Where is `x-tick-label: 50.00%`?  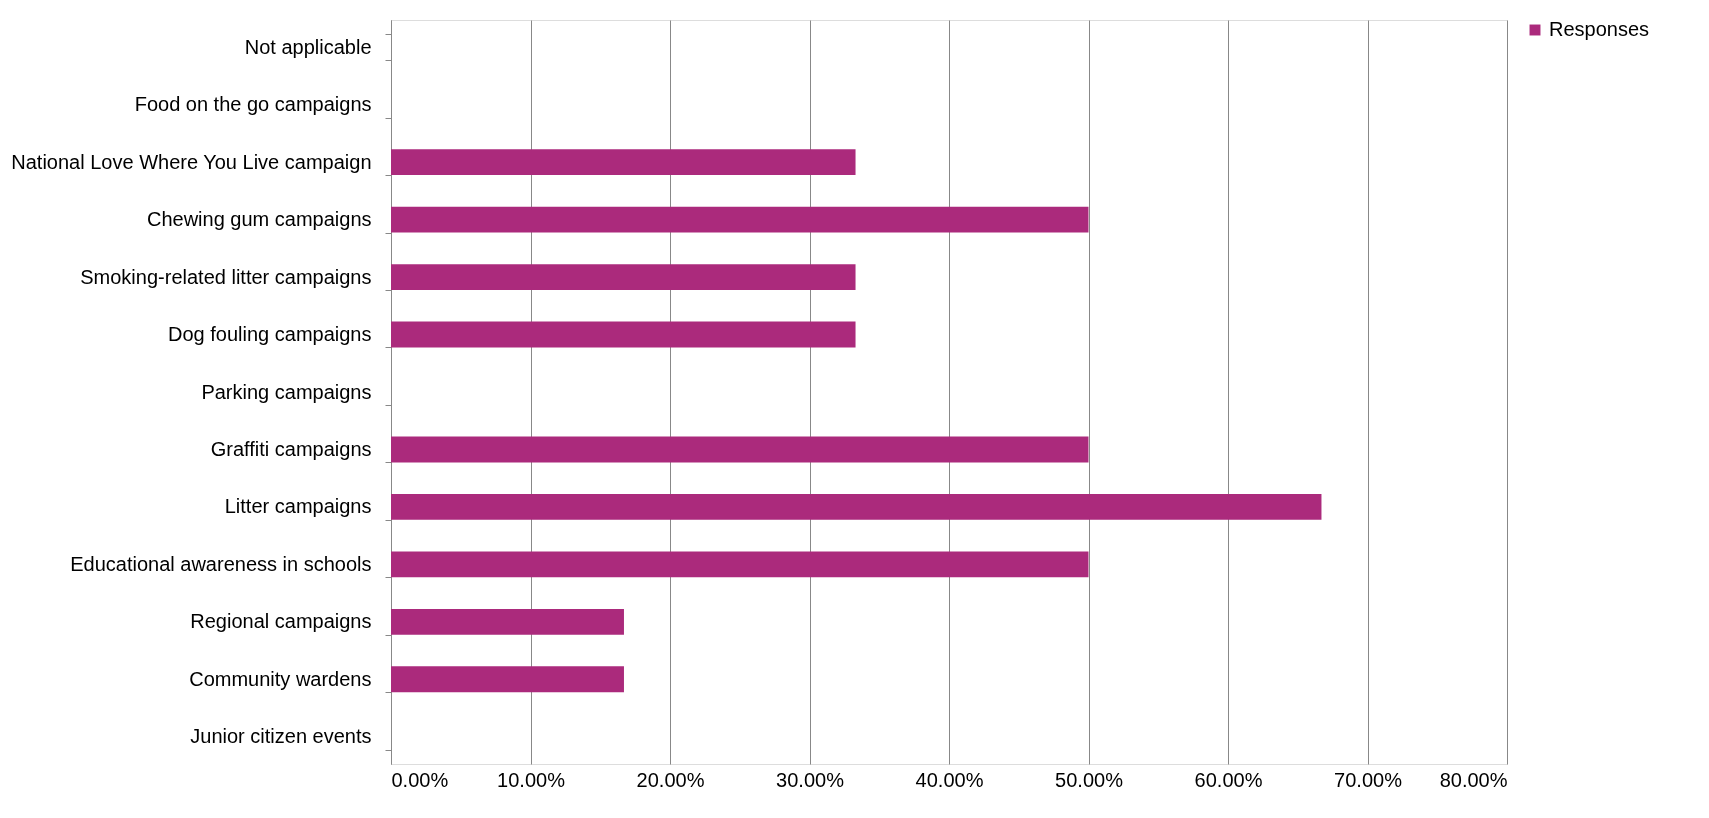 x-tick-label: 50.00% is located at coordinates (1089, 779).